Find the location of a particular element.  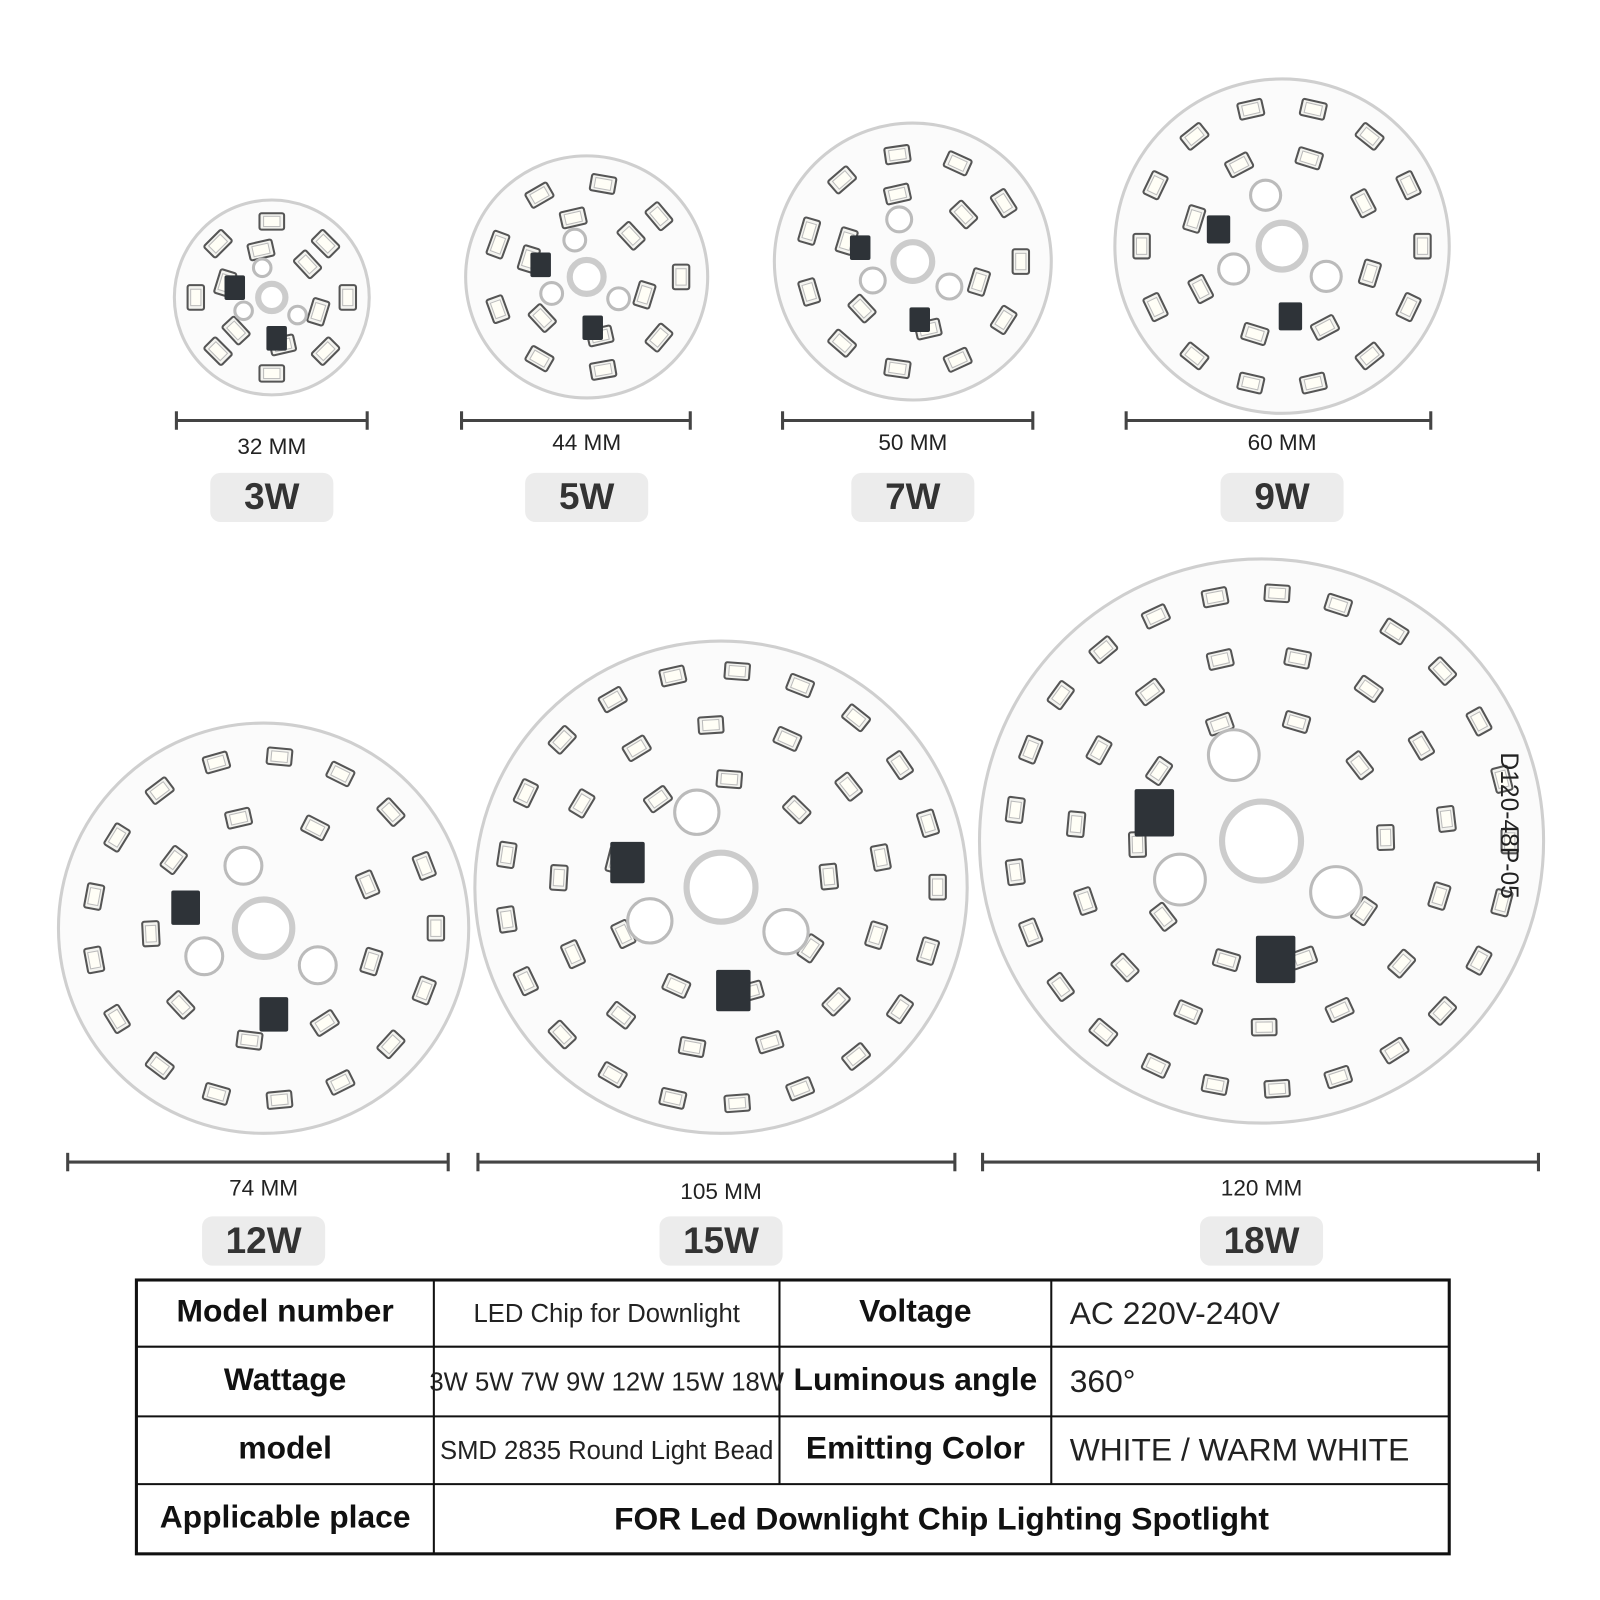

board-size: 50 MM is located at coordinates (912, 442).